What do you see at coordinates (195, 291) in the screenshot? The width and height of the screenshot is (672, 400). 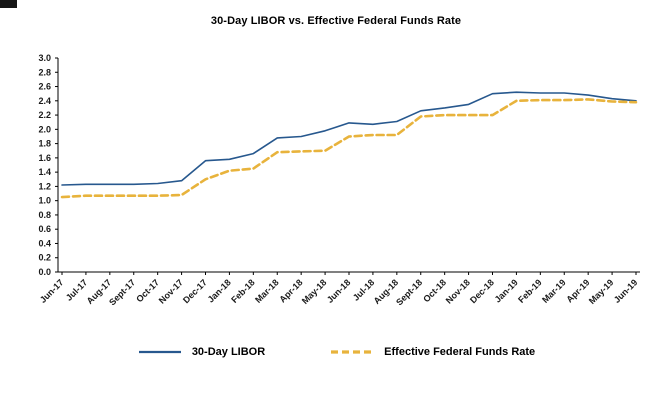 I see `svg-text: Dec-17` at bounding box center [195, 291].